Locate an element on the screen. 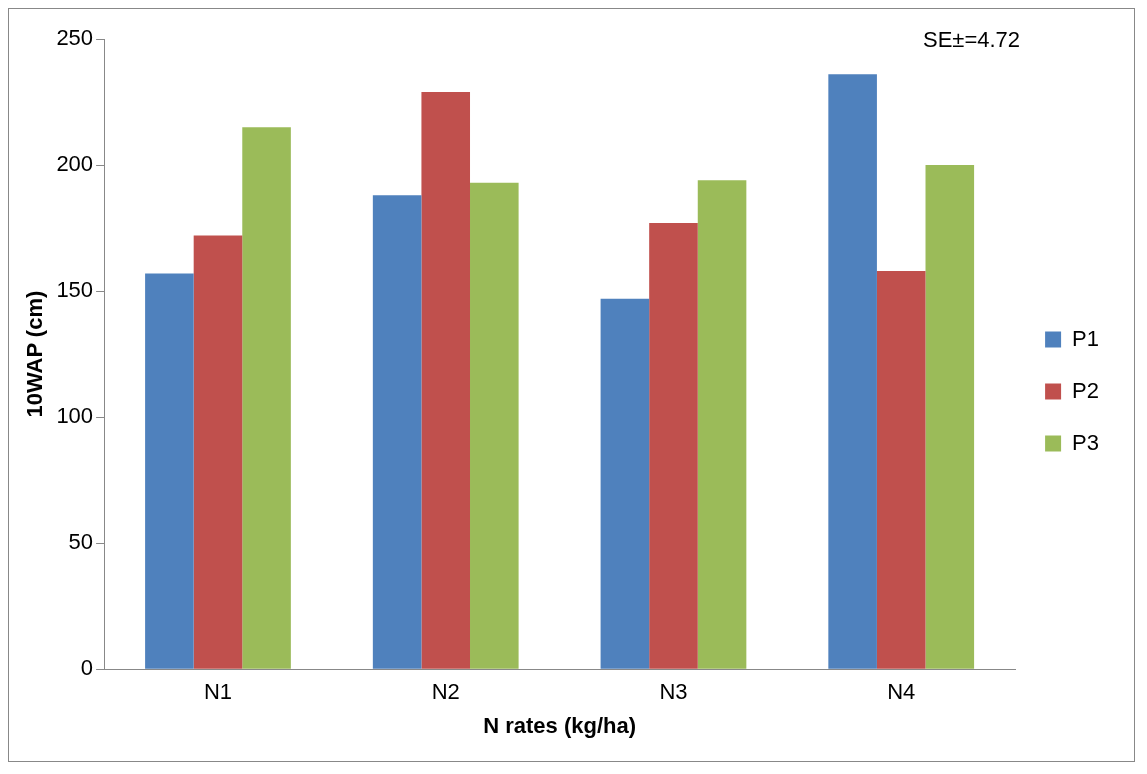 This screenshot has height=774, width=1147. y-tick-label: 150 is located at coordinates (75, 290).